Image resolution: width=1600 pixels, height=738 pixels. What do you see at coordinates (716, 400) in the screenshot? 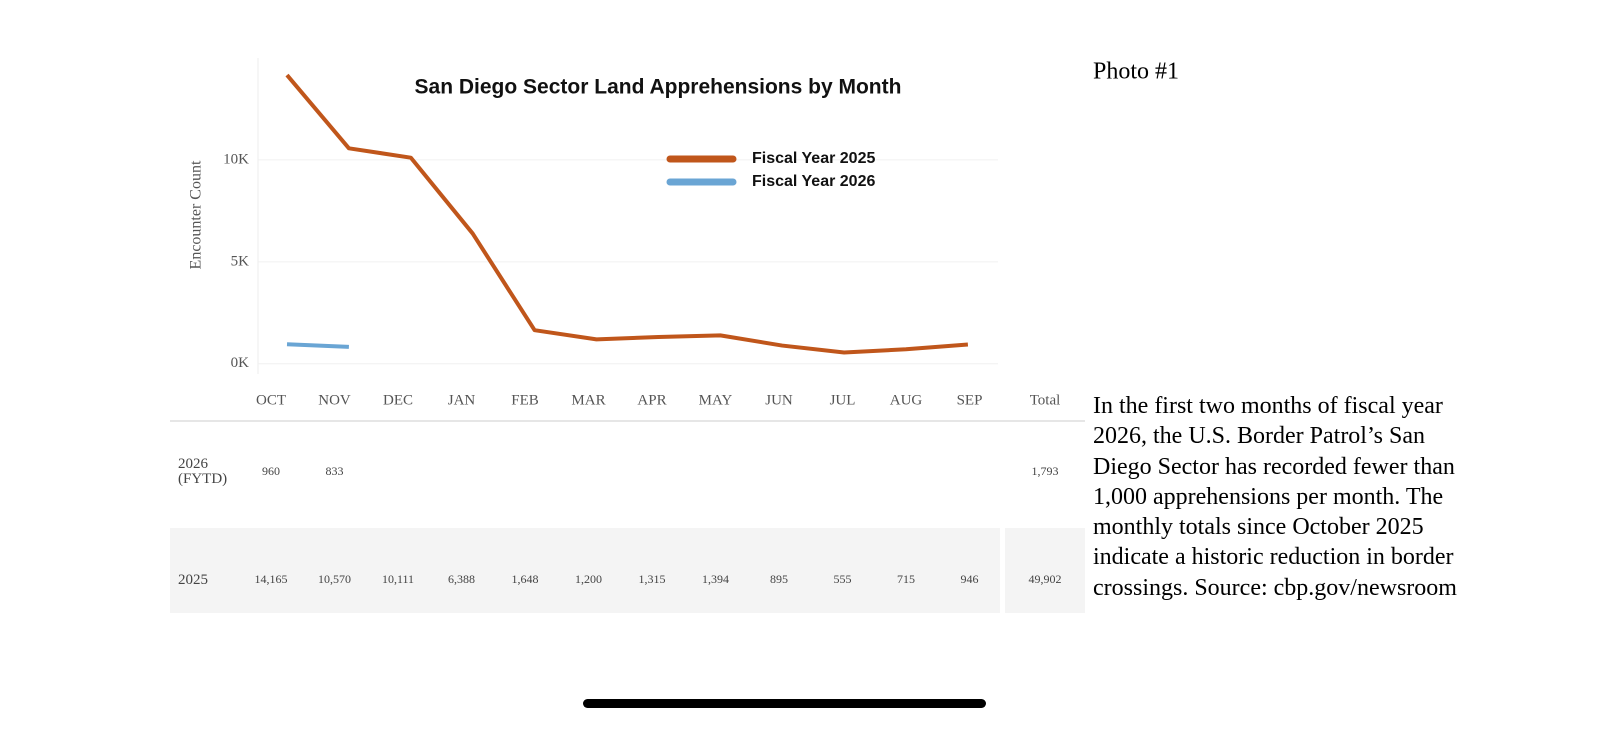
I see `x-tick-label: MAY` at bounding box center [716, 400].